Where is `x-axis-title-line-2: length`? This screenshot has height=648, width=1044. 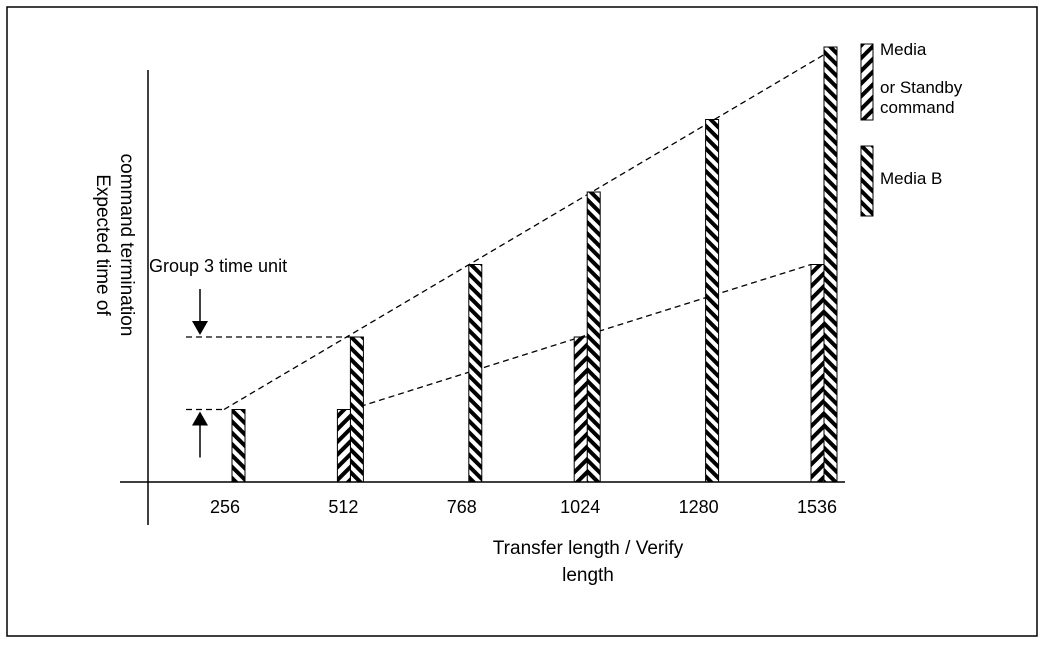
x-axis-title-line-2: length is located at coordinates (588, 575).